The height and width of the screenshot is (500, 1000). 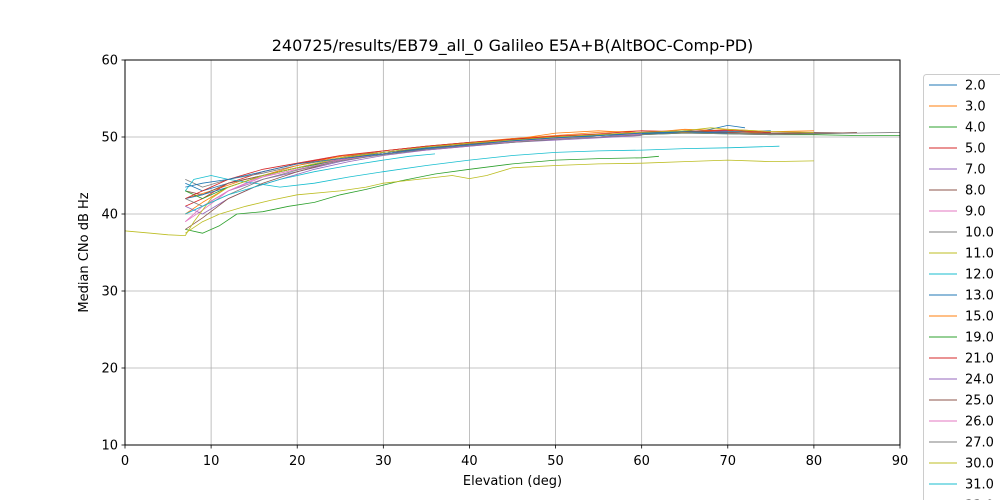 What do you see at coordinates (979, 485) in the screenshot?
I see `legend-label: 31.0` at bounding box center [979, 485].